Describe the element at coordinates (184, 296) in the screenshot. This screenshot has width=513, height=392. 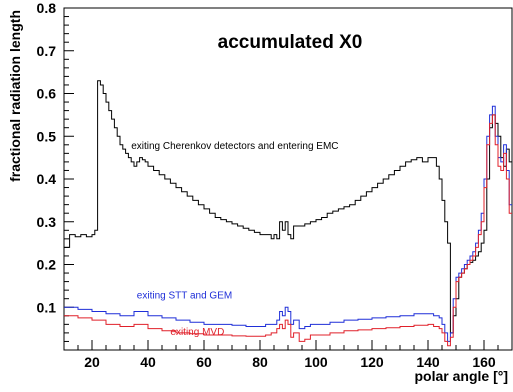
I see `series-annotation: exiting STT and GEM` at that location.